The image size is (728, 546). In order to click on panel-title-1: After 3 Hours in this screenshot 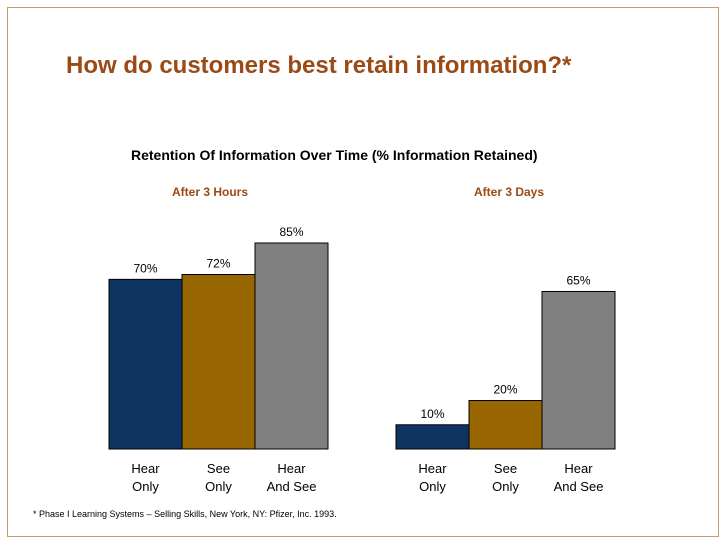, I will do `click(210, 192)`.